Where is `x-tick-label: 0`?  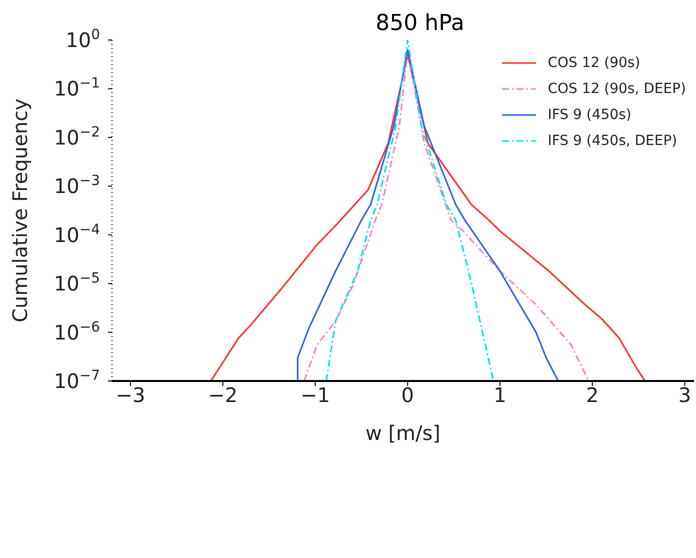
x-tick-label: 0 is located at coordinates (407, 395).